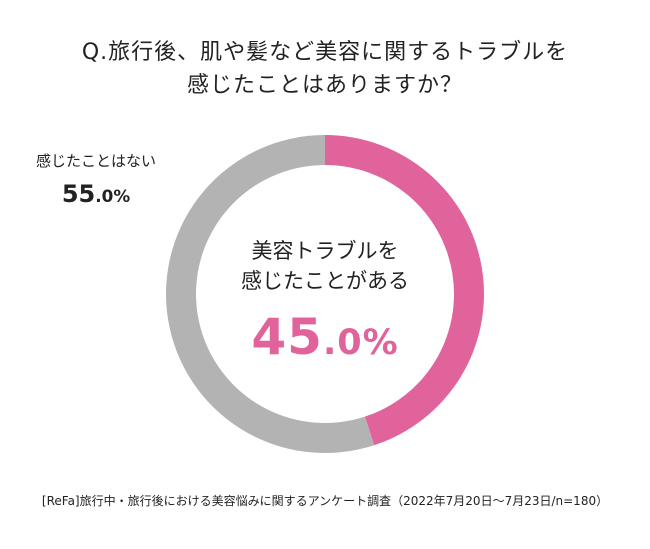 This screenshot has height=549, width=650. Describe the element at coordinates (325, 301) in the screenshot. I see `trouble-label-group: 美容トラブルを 感じたことがある 45.0%` at that location.